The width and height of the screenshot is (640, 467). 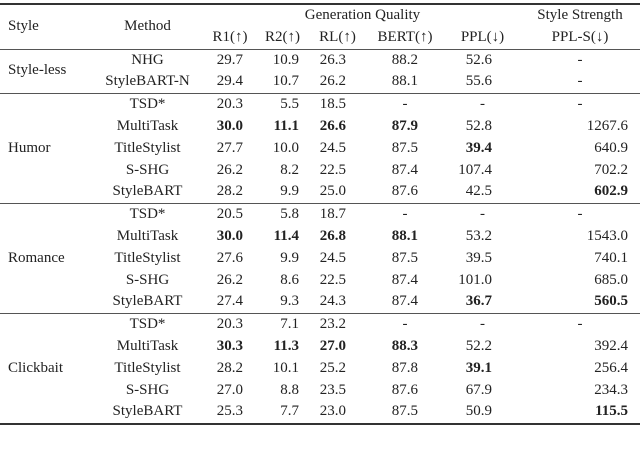 What do you see at coordinates (332, 367) in the screenshot?
I see `cell-rl: 25.2` at bounding box center [332, 367].